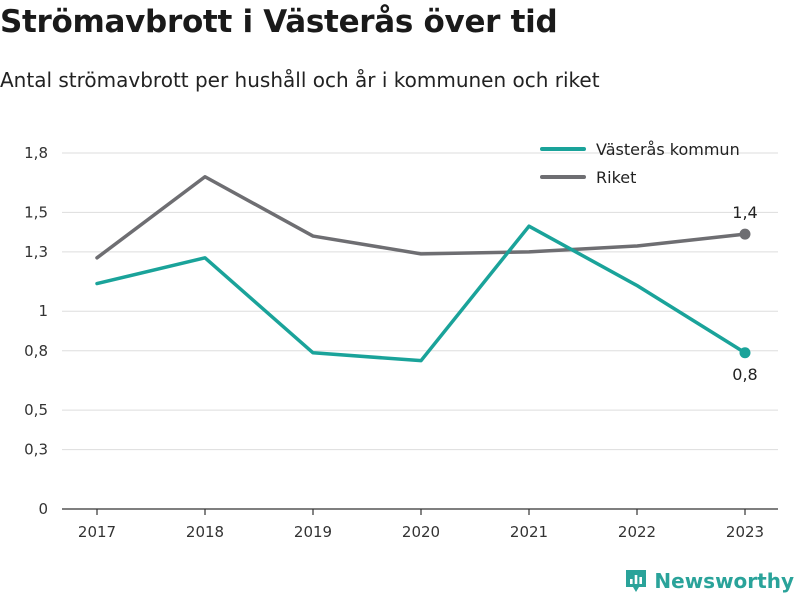 This screenshot has height=600, width=800. I want to click on x-tick-label: 2021, so click(529, 532).